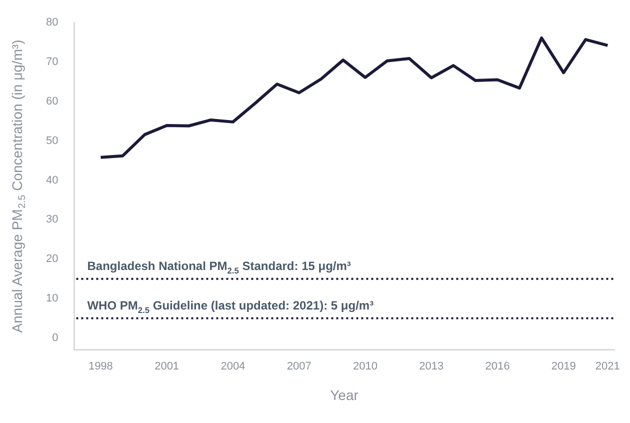 The image size is (630, 423). What do you see at coordinates (607, 366) in the screenshot?
I see `x-tick-label: 2021` at bounding box center [607, 366].